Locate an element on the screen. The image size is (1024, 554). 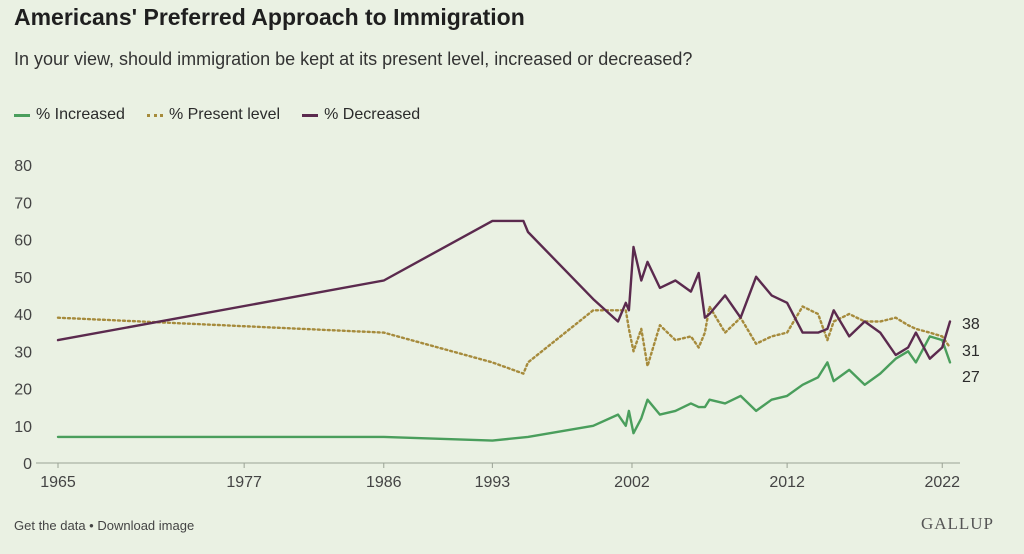
legend-swatch-increased is located at coordinates (22, 115).